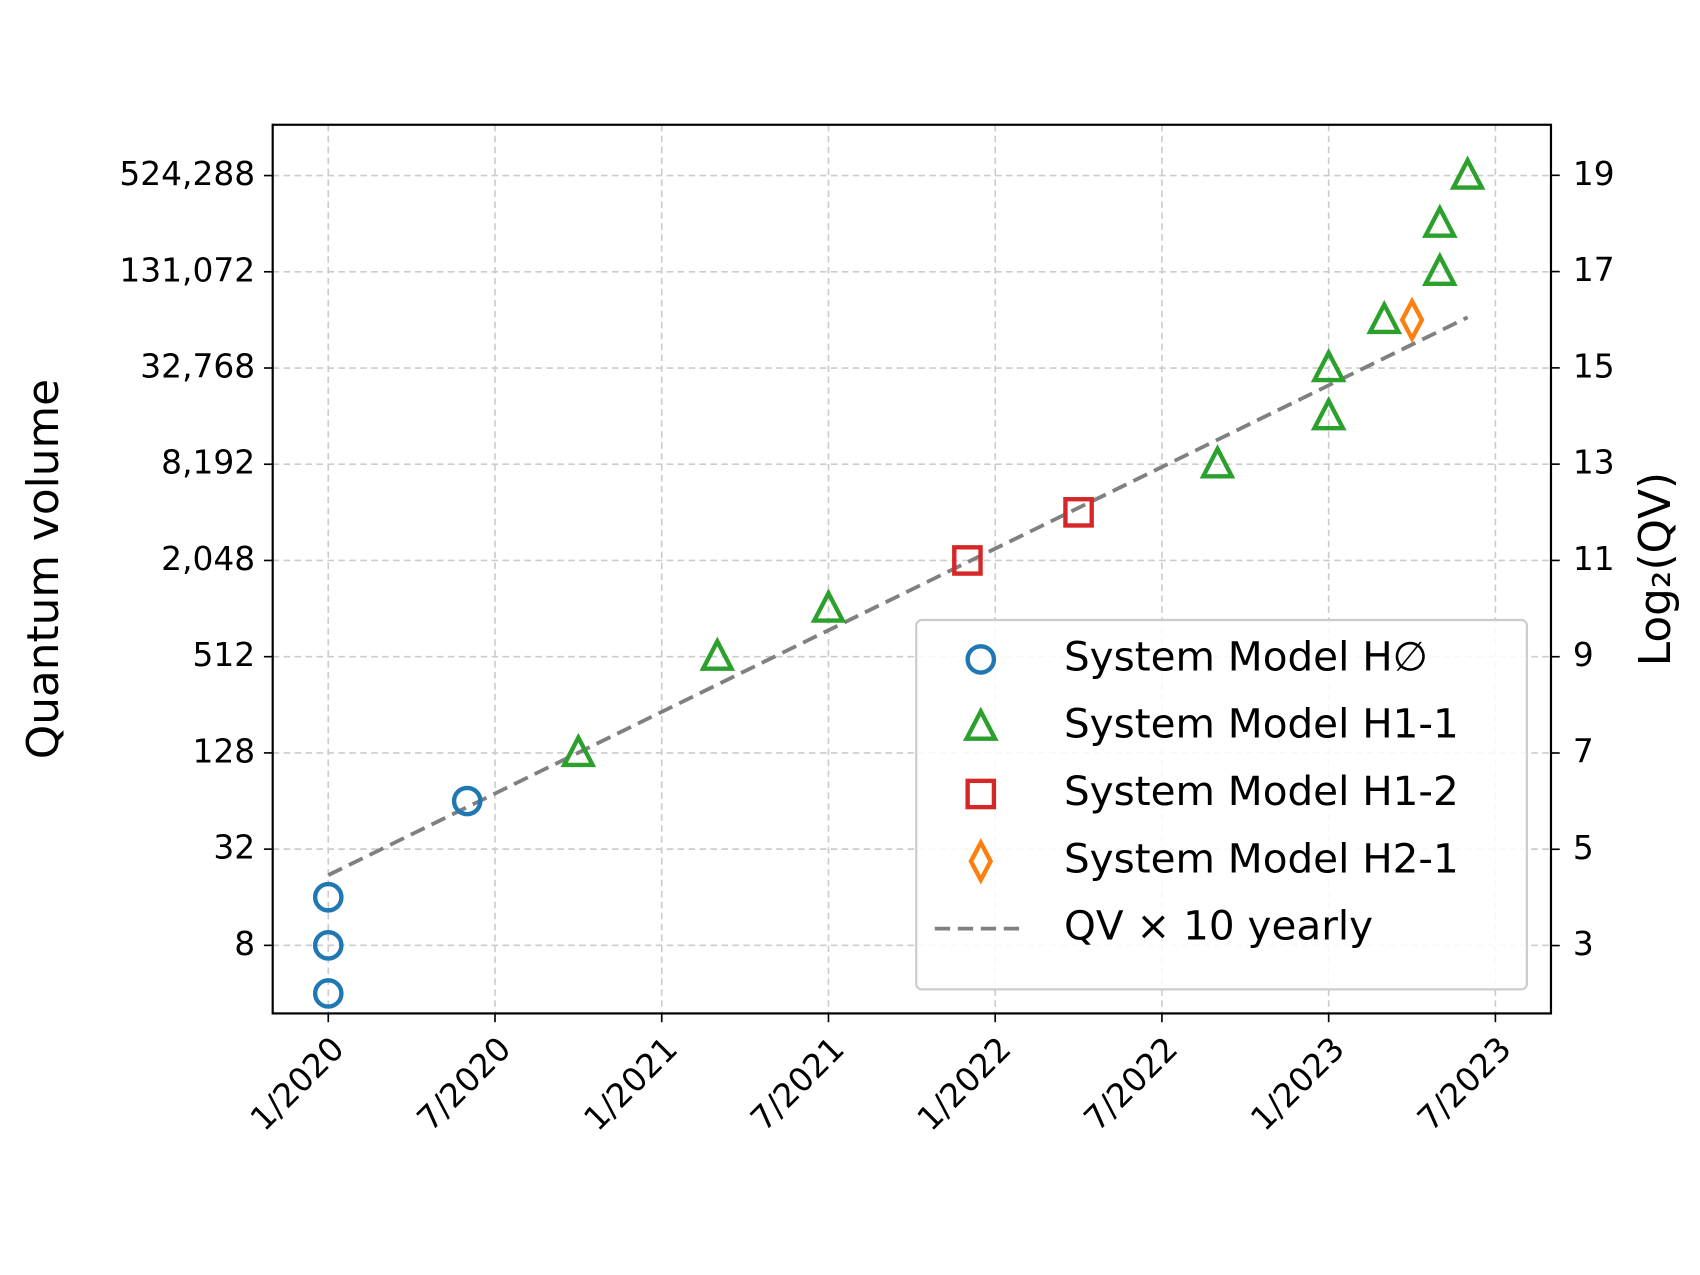 This screenshot has height=1275, width=1700. I want to click on y2-tick-label: 3, so click(1583, 944).